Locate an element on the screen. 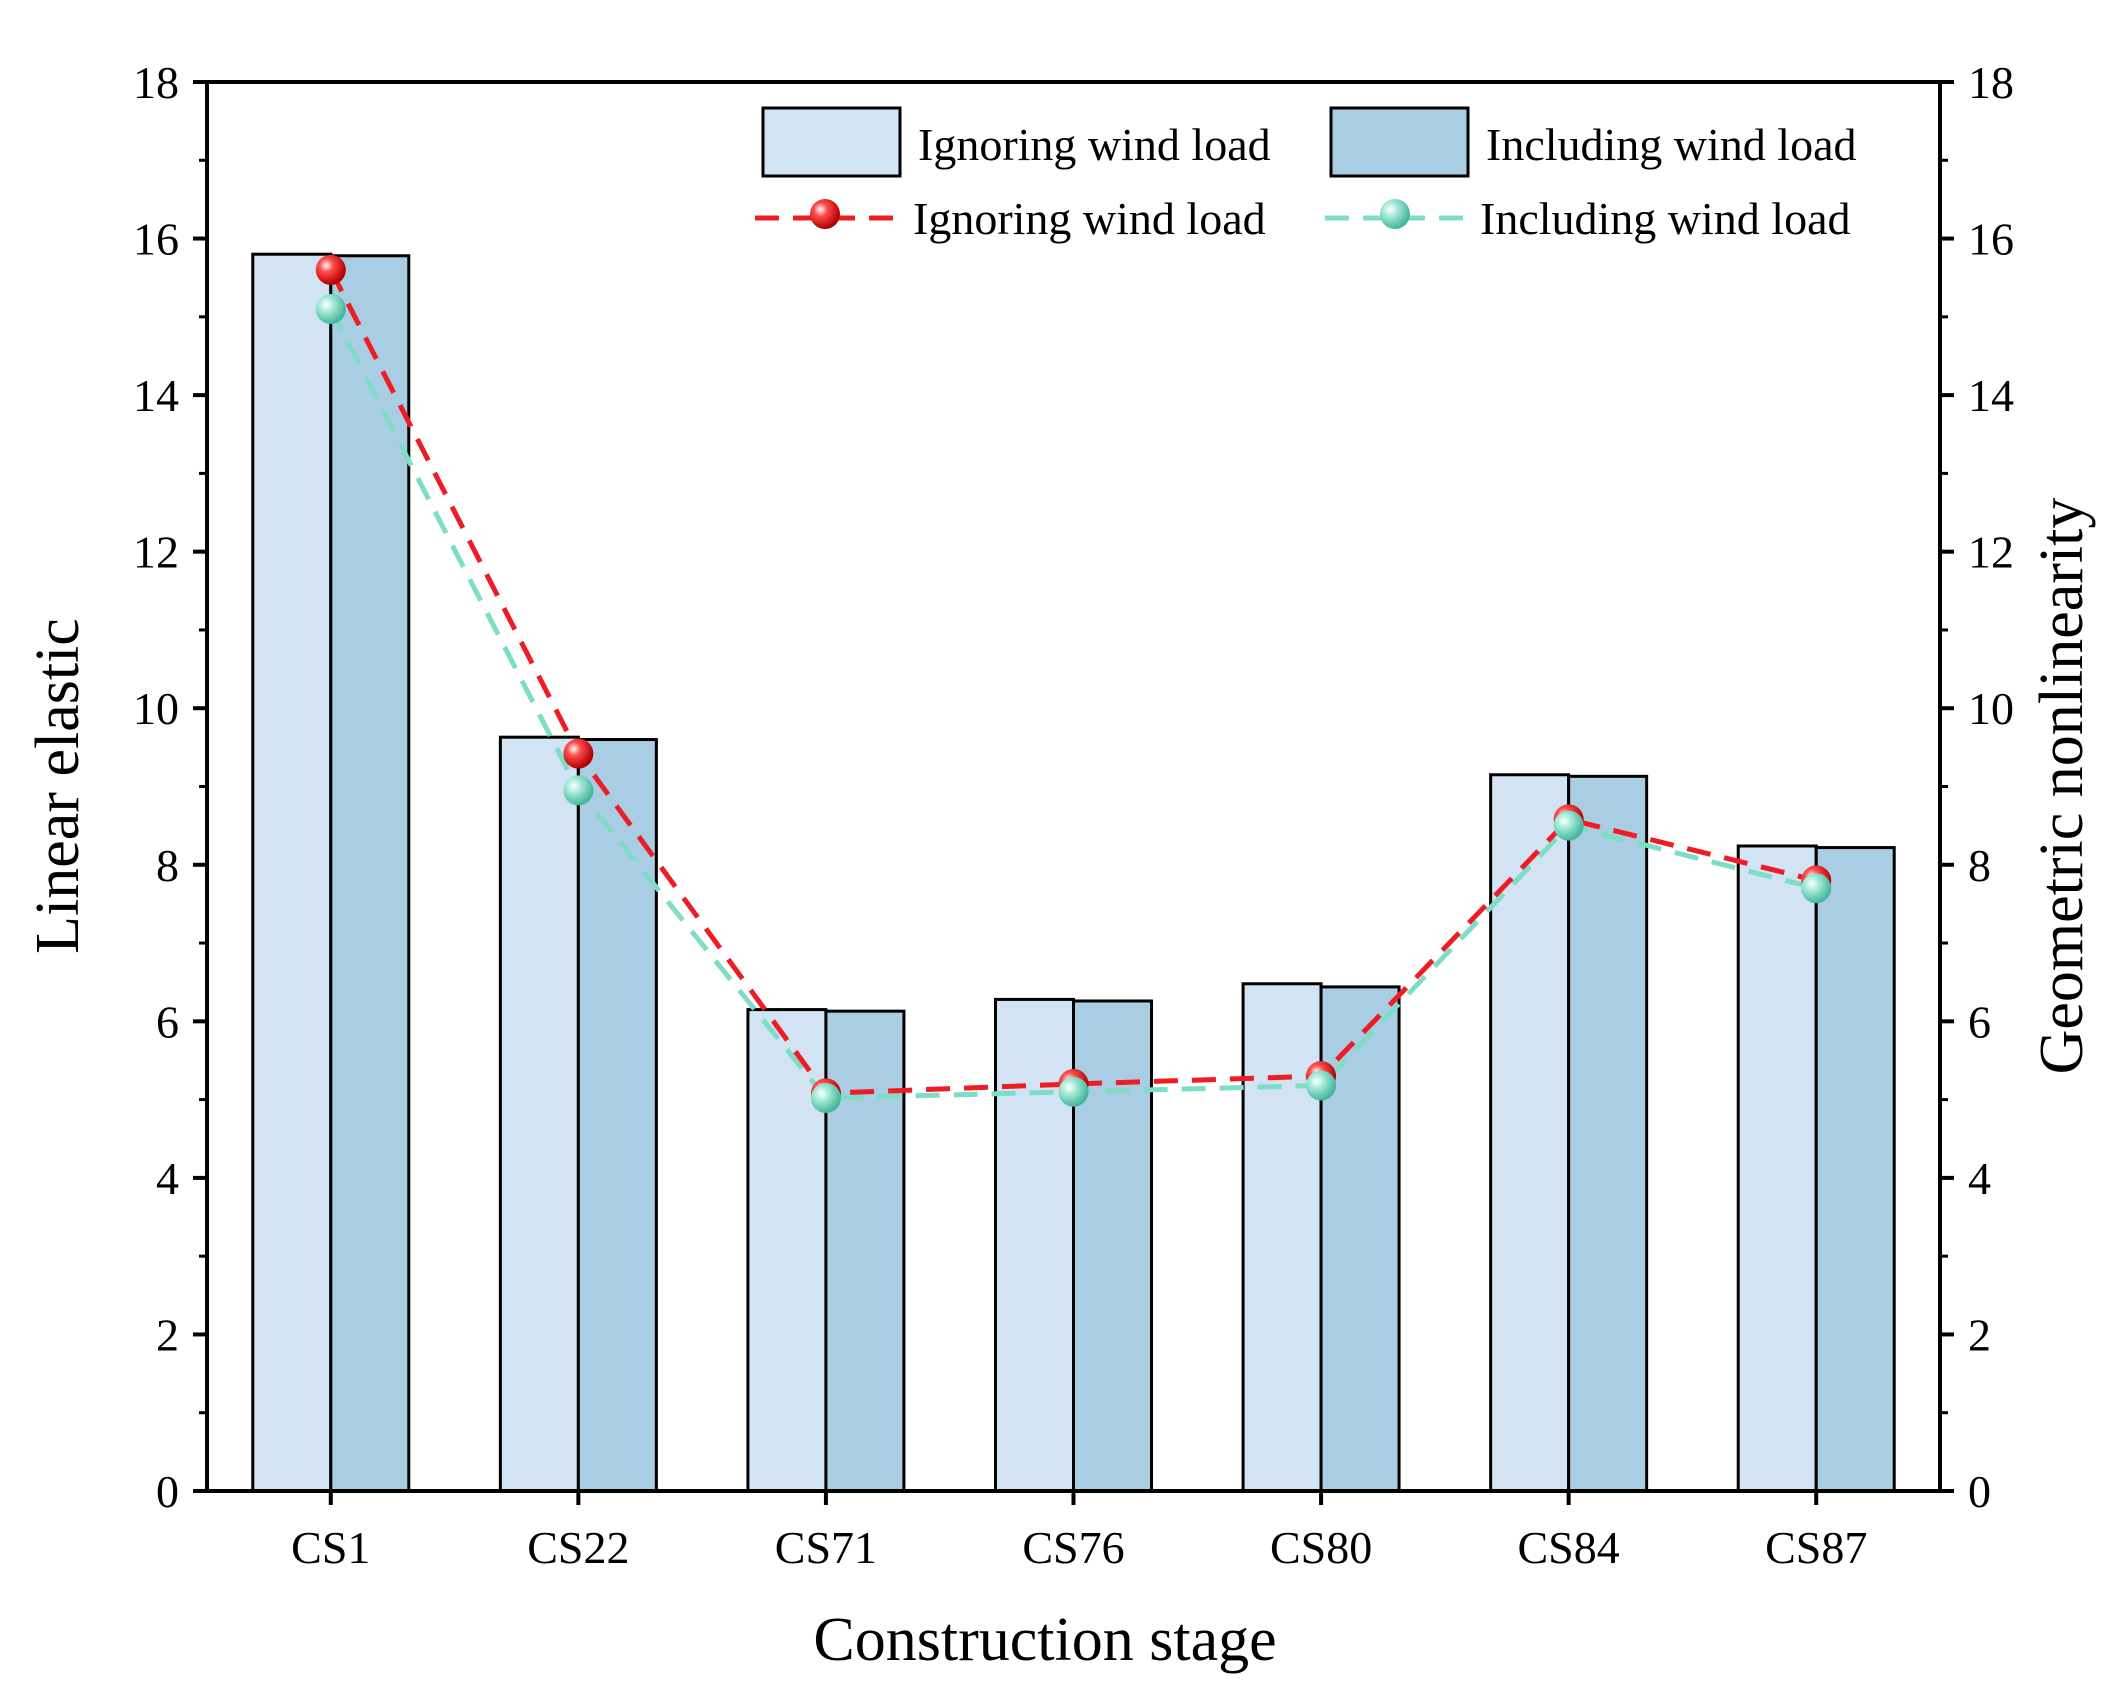 This screenshot has width=2117, height=1707. right-y-axis-title: Geometric nonlinearity is located at coordinates (2062, 786).